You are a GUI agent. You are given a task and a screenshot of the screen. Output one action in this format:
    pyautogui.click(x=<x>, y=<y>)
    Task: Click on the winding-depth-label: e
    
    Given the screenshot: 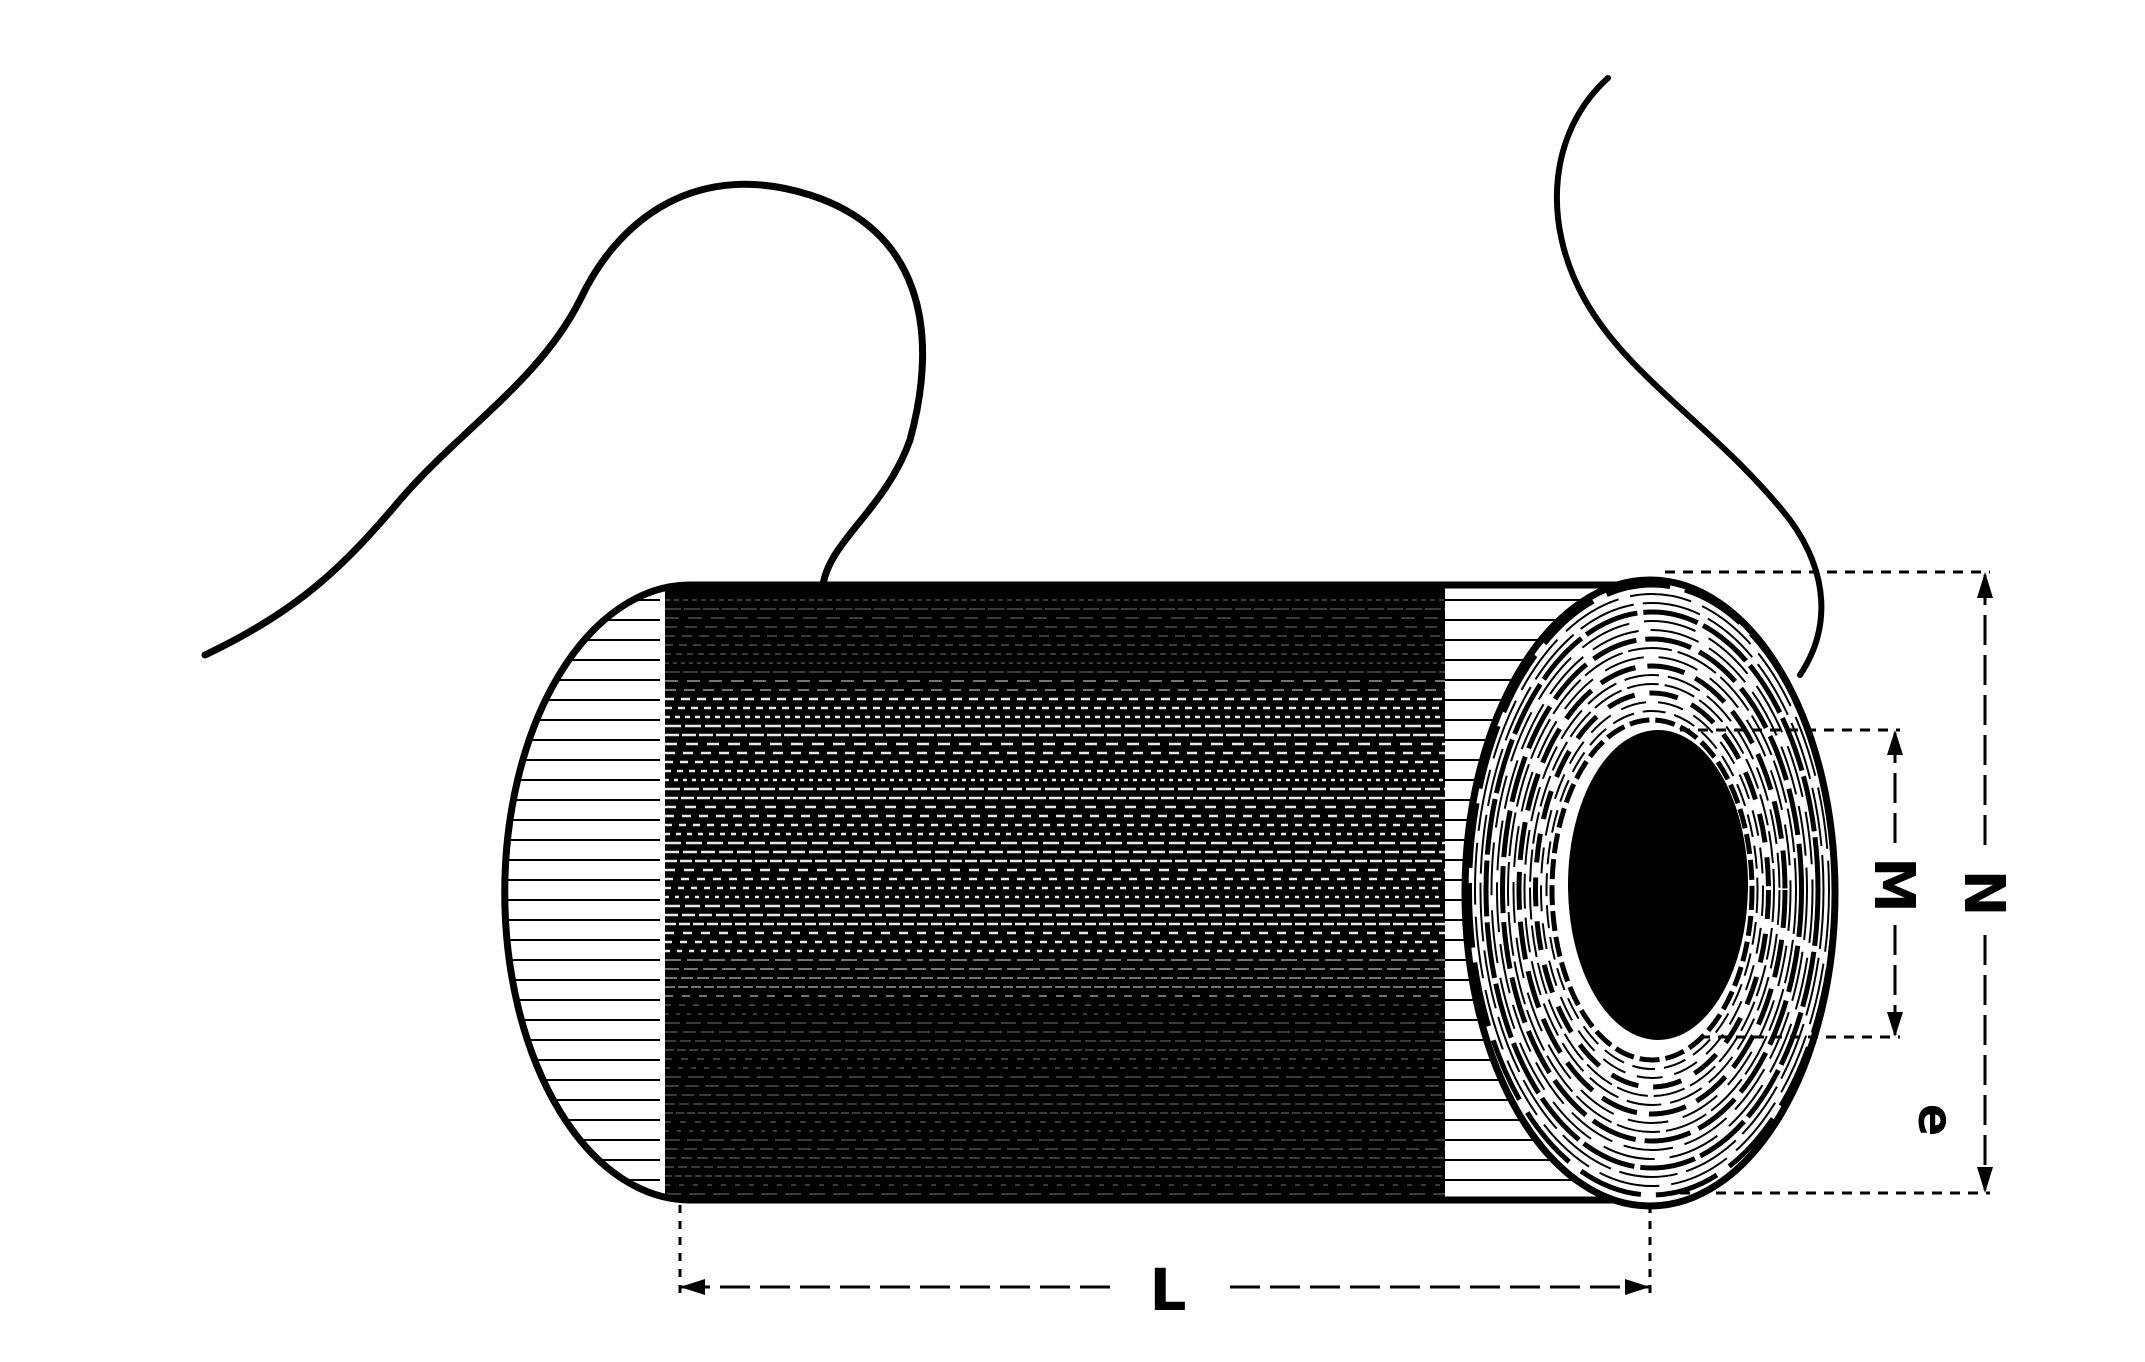 What is the action you would take?
    pyautogui.click(x=1935, y=1120)
    